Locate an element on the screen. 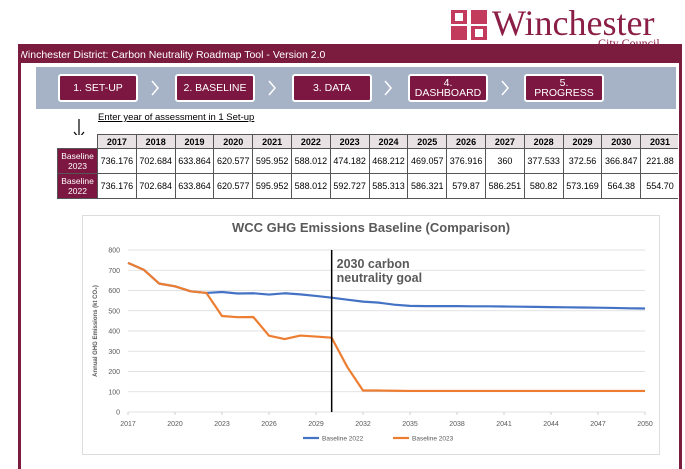  y-tick-label: 500 is located at coordinates (114, 311).